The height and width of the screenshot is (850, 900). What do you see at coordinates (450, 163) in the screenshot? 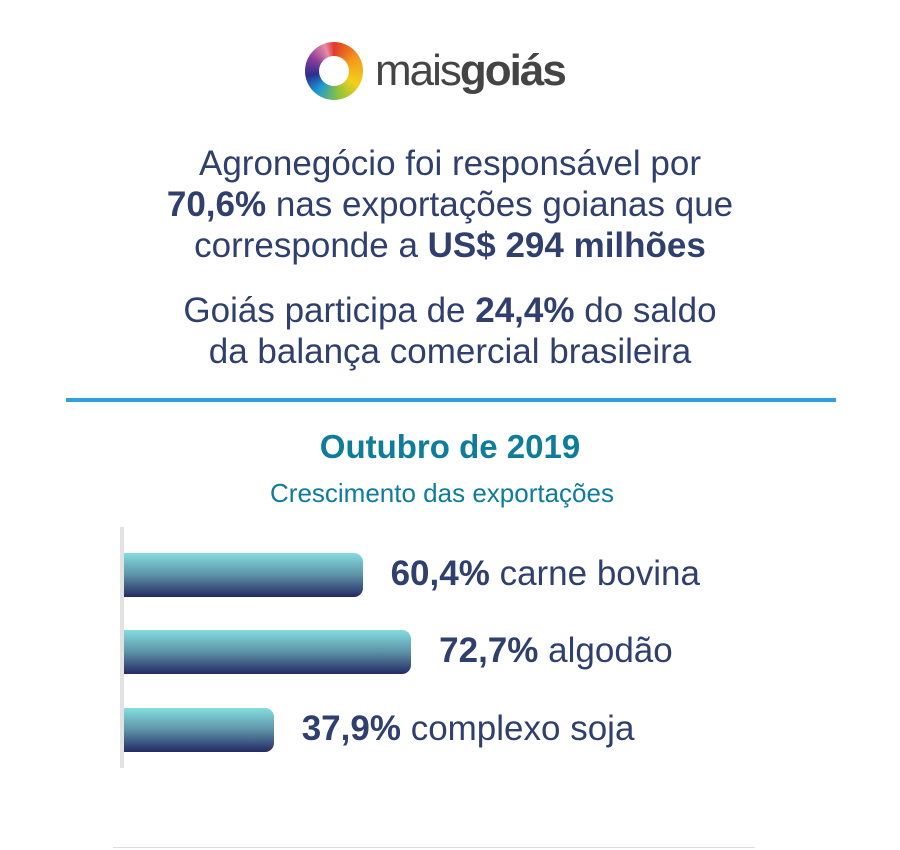
I see `headline-line: Agronegócio foi responsável por` at bounding box center [450, 163].